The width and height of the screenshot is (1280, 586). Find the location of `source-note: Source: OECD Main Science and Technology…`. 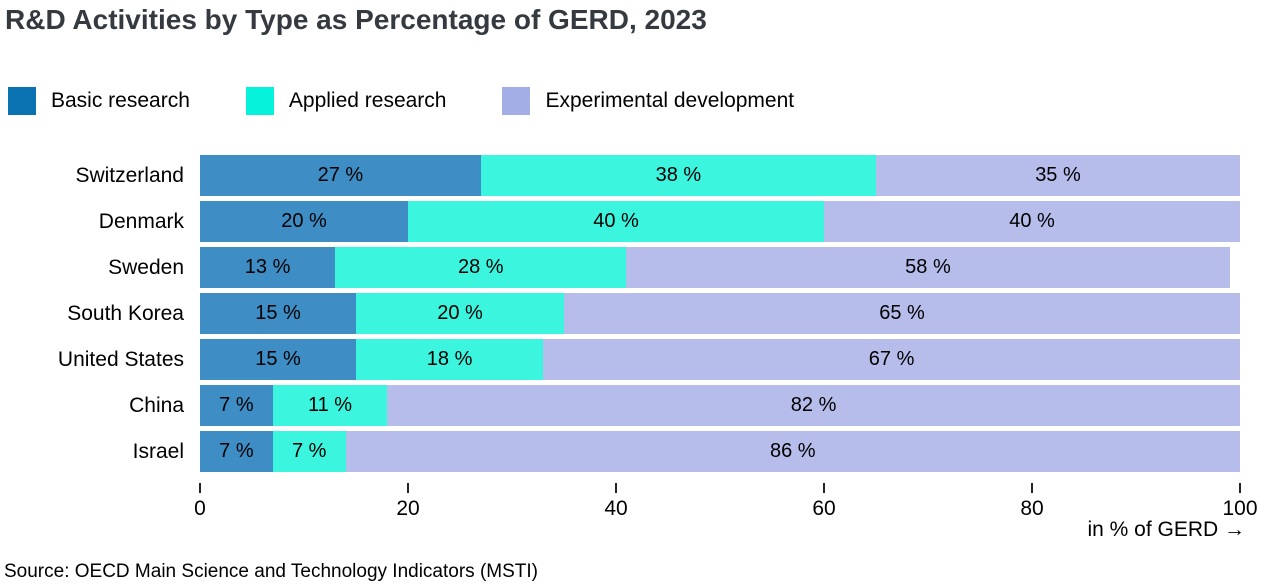

source-note: Source: OECD Main Science and Technology… is located at coordinates (271, 571).